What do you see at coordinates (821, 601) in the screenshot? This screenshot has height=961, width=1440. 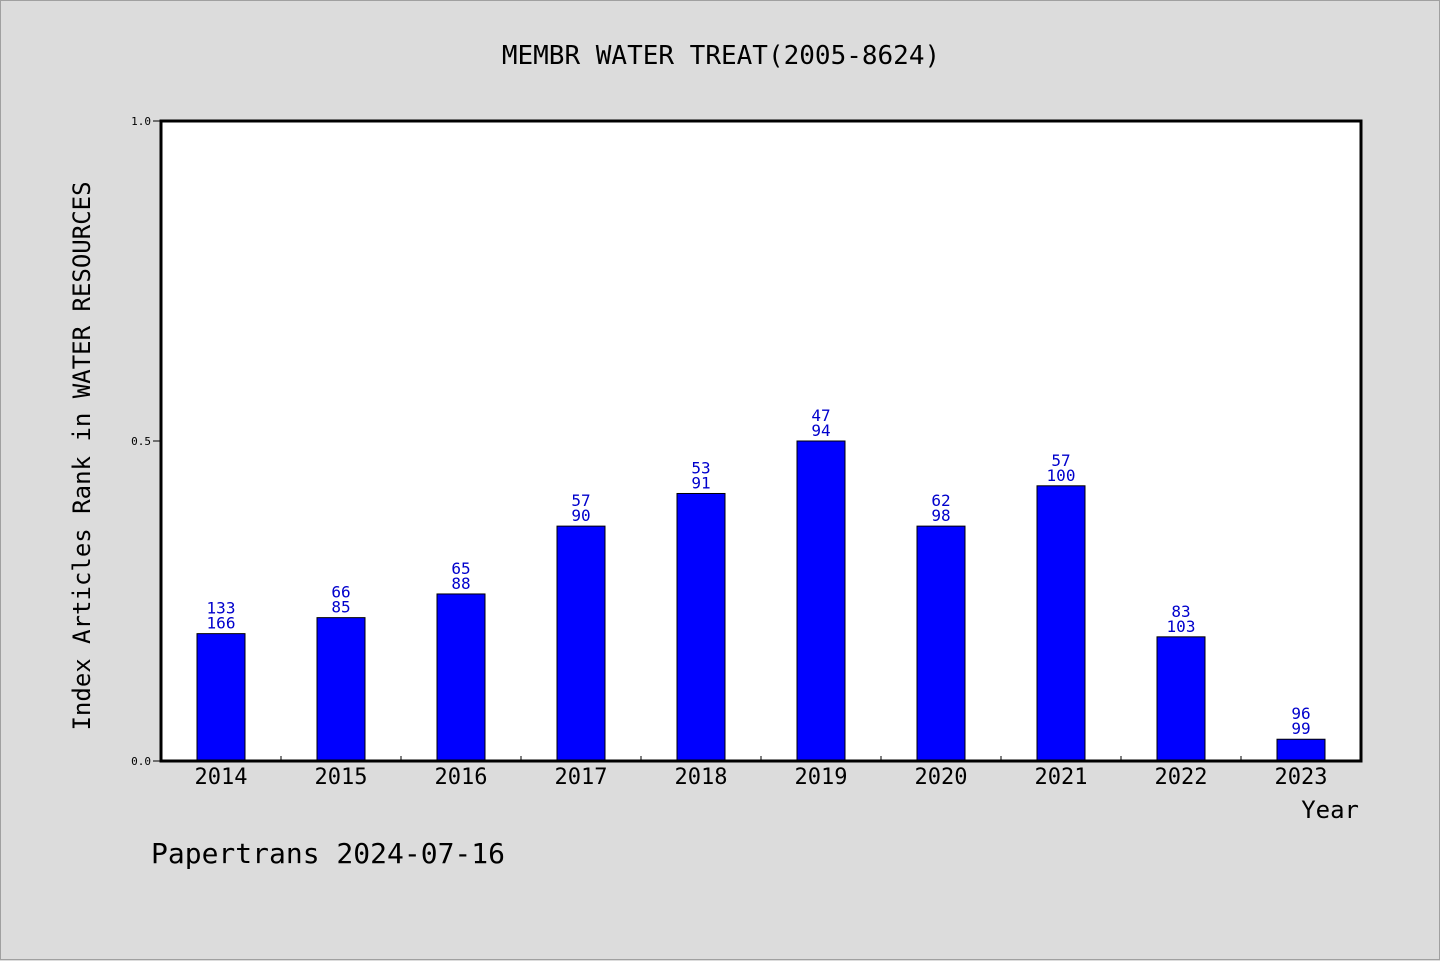 I see `bar-2019` at bounding box center [821, 601].